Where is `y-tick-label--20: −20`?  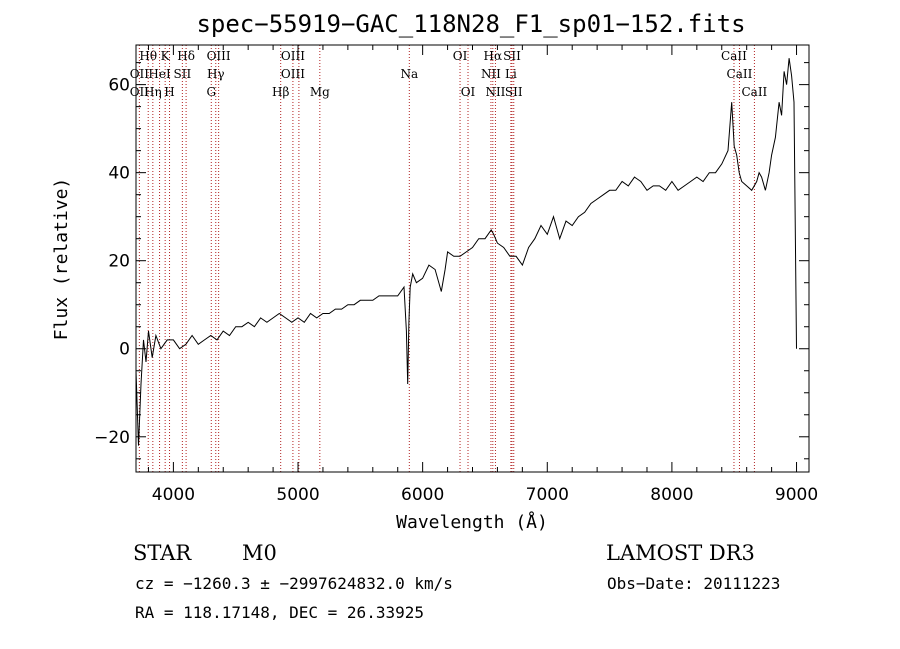
y-tick-label--20: −20 is located at coordinates (112, 438).